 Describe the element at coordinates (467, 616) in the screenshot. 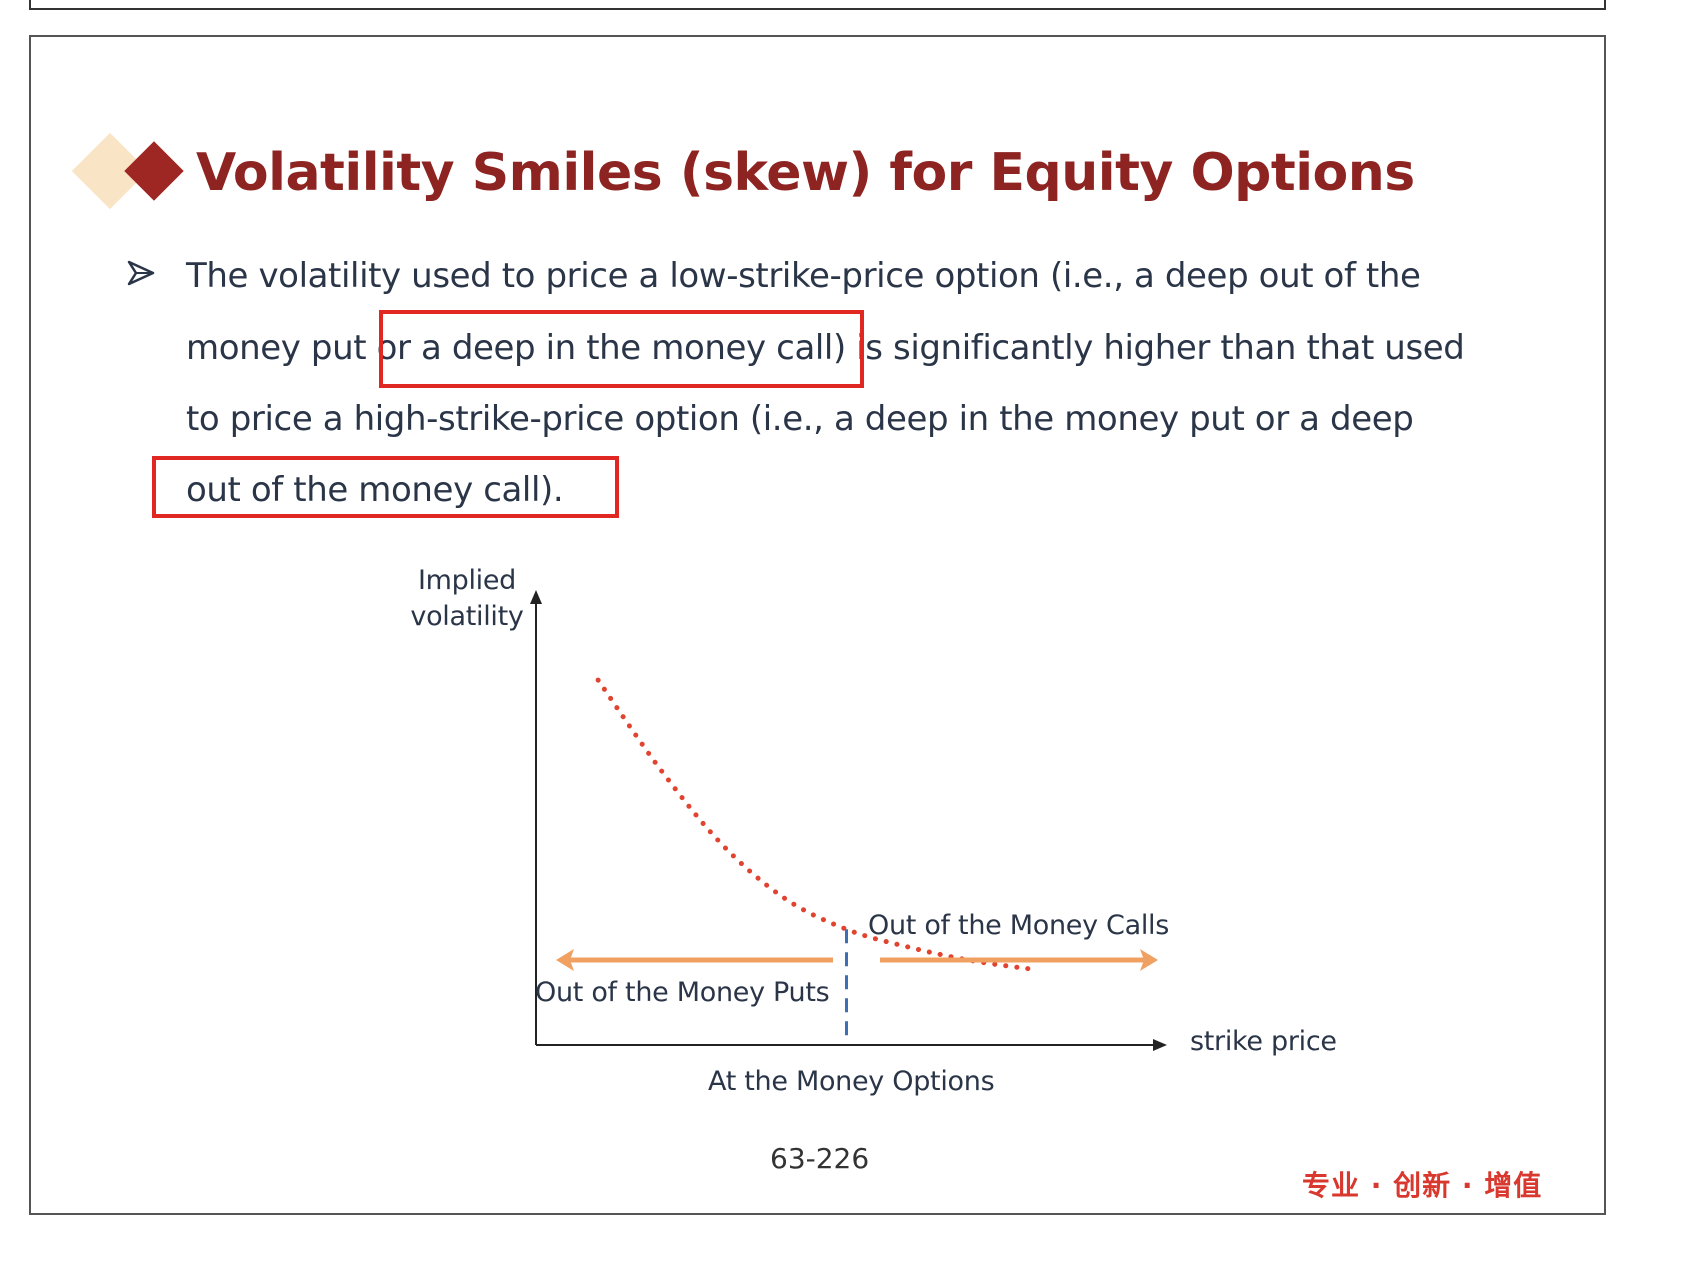

I see `y-axis-label-line-2: volatility` at that location.